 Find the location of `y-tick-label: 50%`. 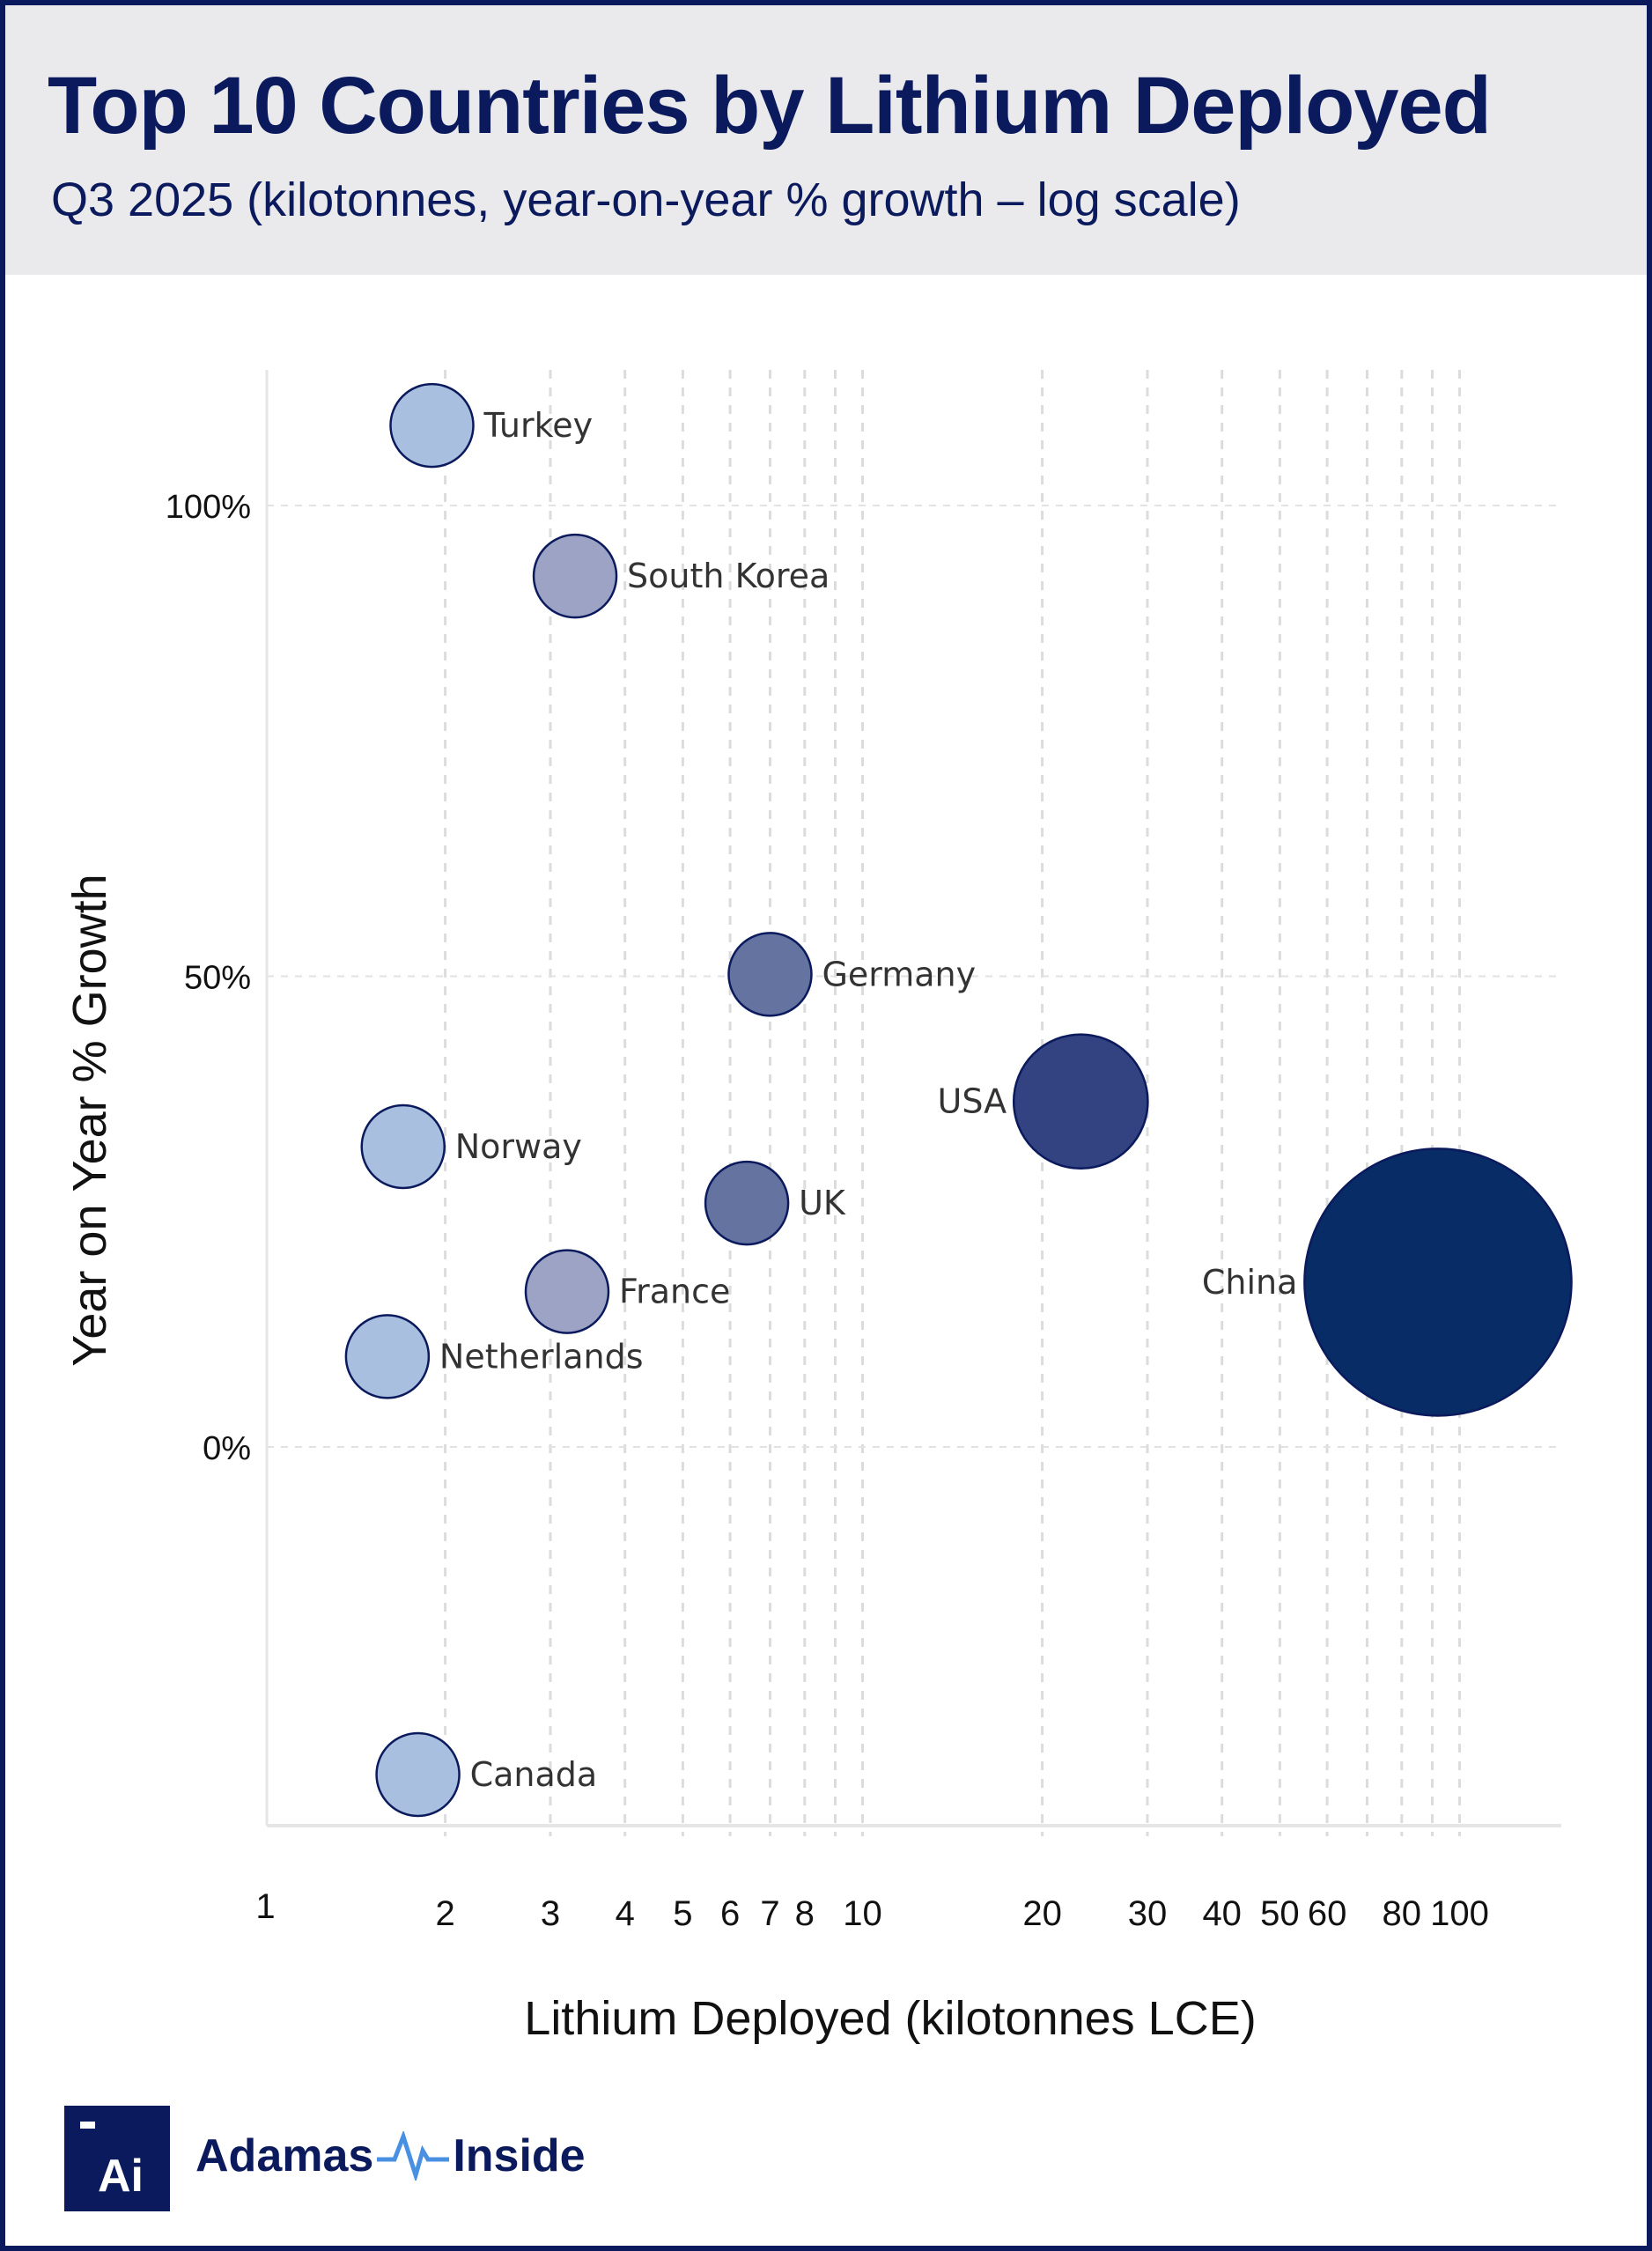

y-tick-label: 50% is located at coordinates (217, 978).